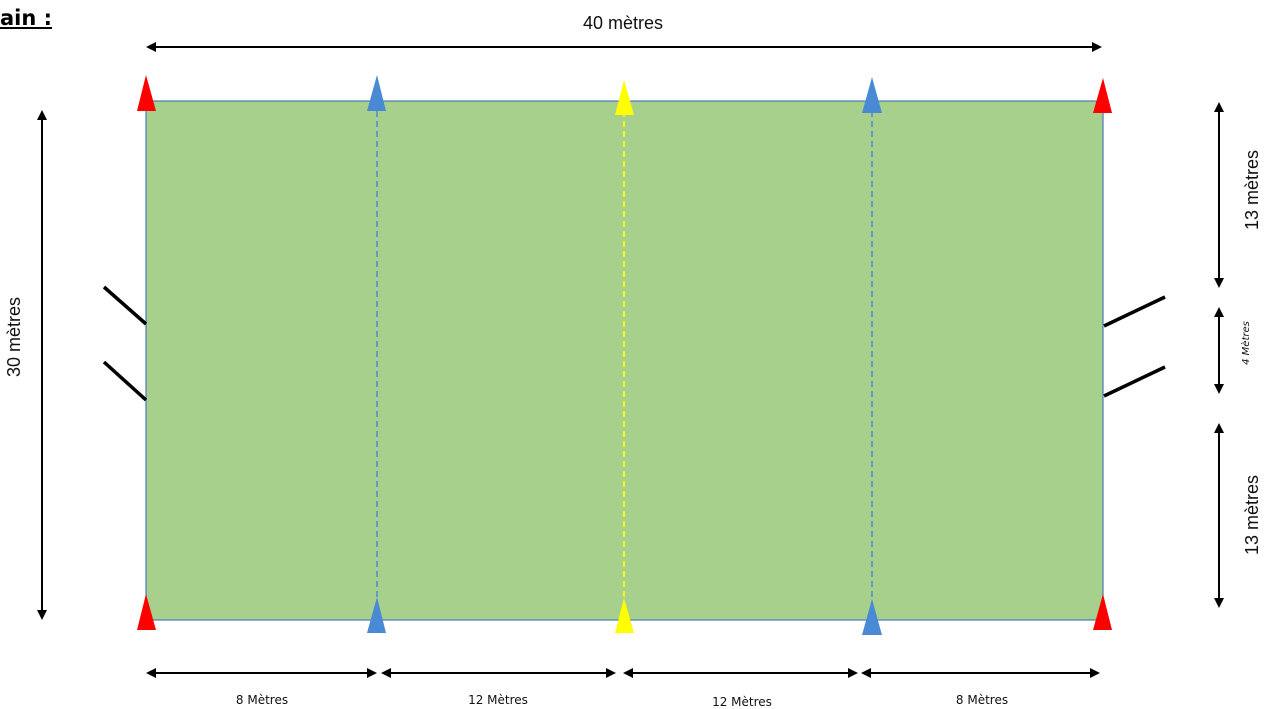 Image resolution: width=1271 pixels, height=709 pixels. Describe the element at coordinates (1246, 343) in the screenshot. I see `right-mid-label: 4 Mètres` at that location.